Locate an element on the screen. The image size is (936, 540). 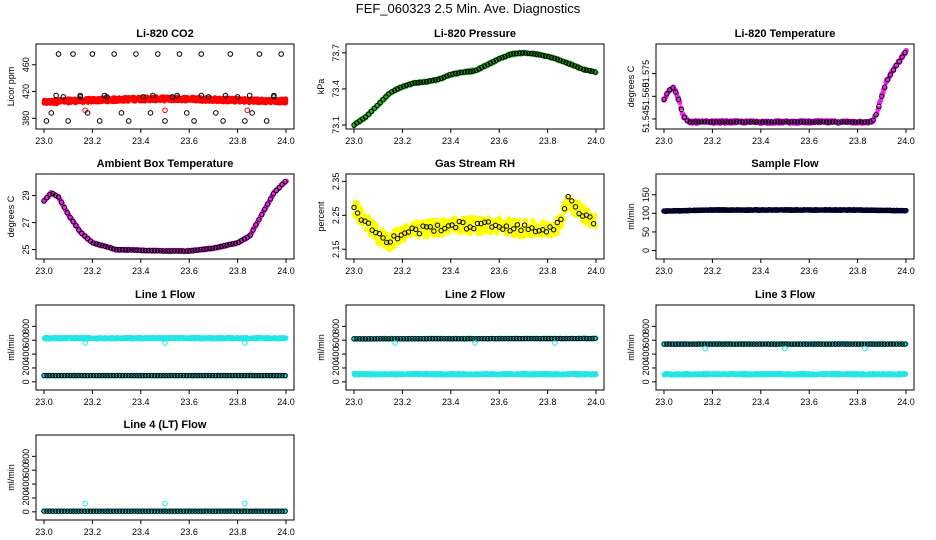
y-axis-label: ml/min is located at coordinates (631, 216).